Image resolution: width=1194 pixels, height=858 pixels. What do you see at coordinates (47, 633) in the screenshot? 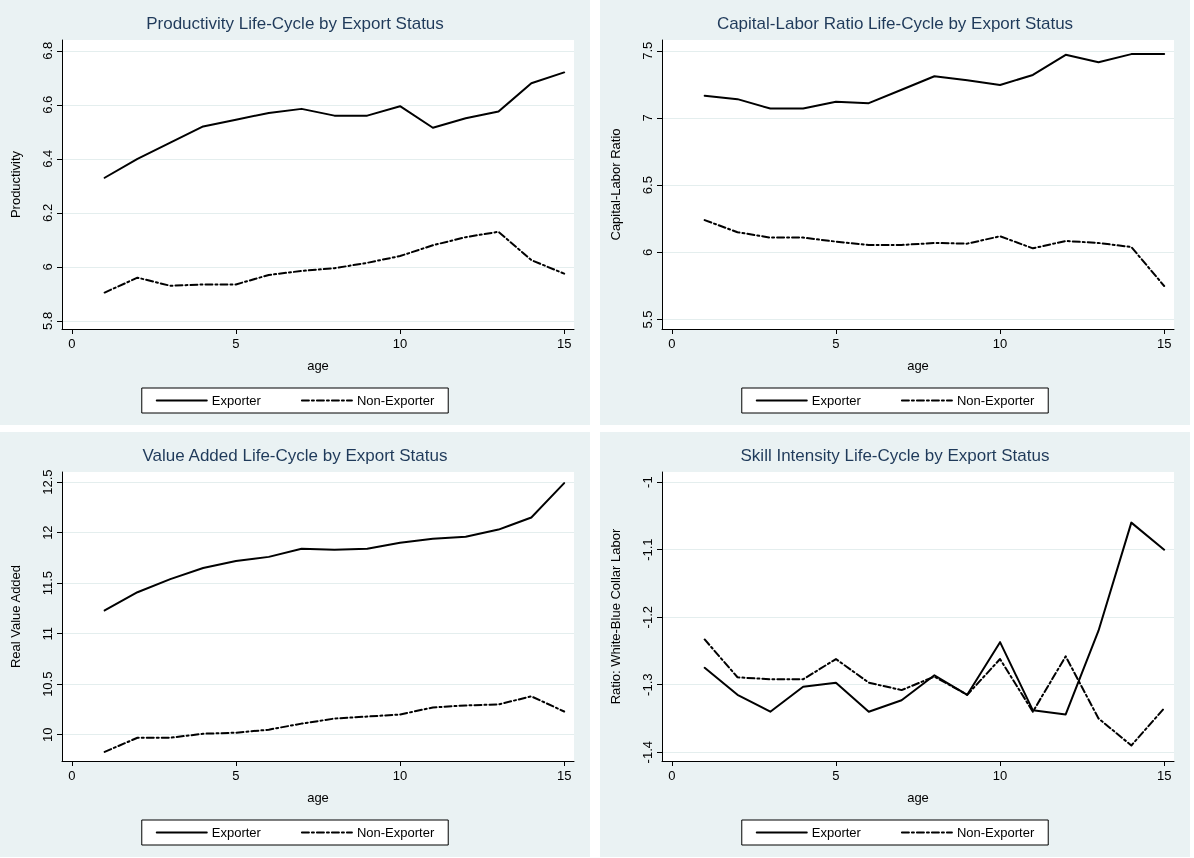
I see `y-tick-label: 11` at bounding box center [47, 633].